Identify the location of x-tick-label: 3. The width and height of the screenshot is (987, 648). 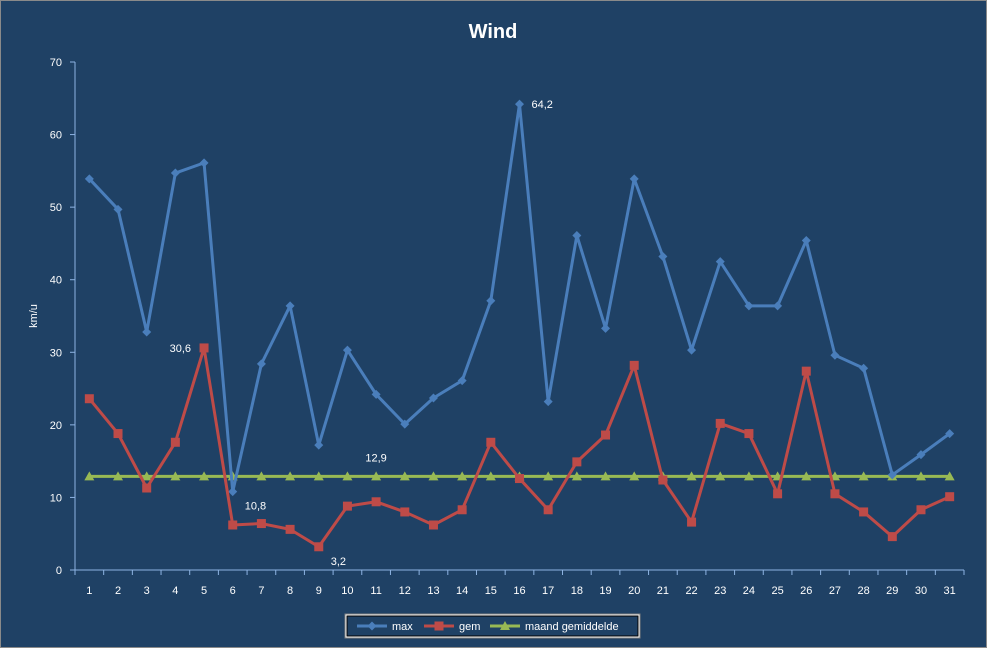
(147, 591).